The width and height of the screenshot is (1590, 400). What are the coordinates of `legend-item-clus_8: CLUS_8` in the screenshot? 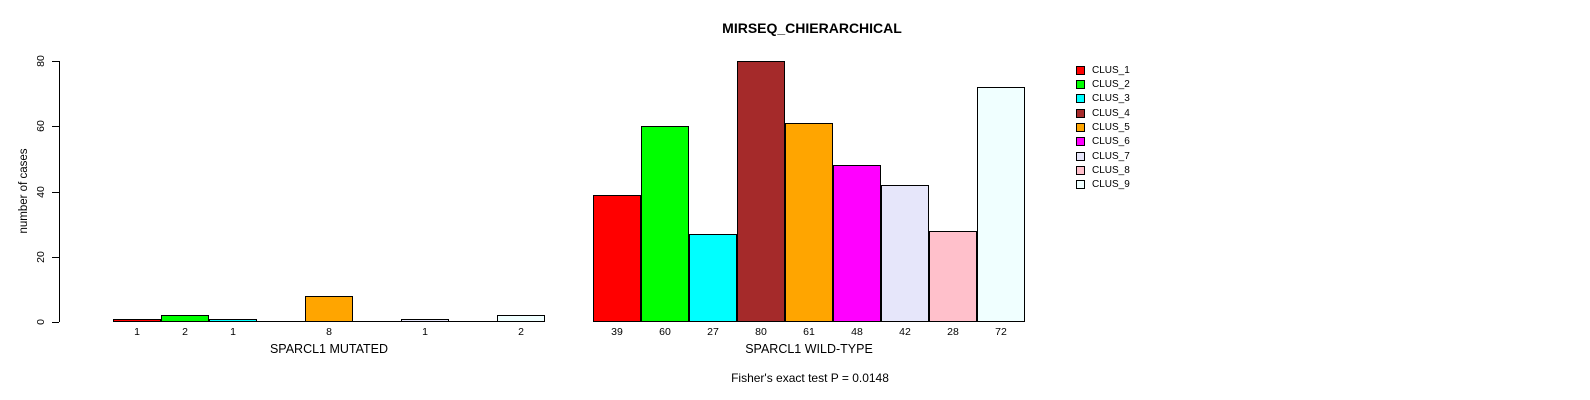 It's located at (1103, 170).